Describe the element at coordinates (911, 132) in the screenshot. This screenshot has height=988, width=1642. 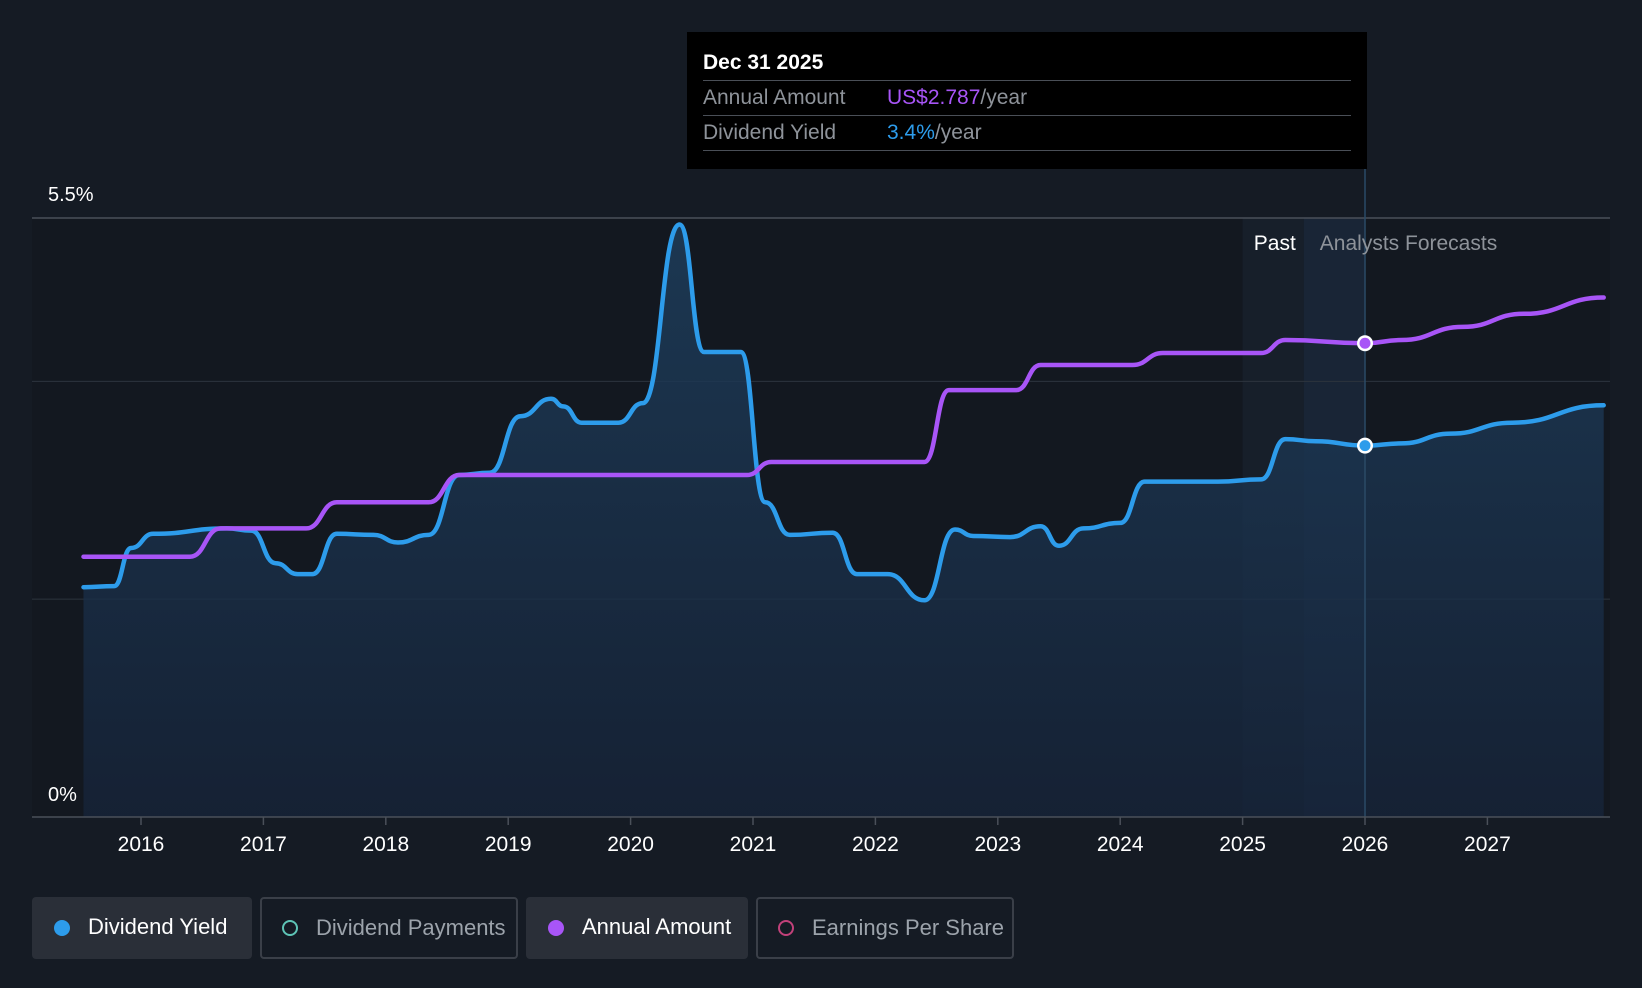
I see `tooltip-yield-value: 3.4%` at that location.